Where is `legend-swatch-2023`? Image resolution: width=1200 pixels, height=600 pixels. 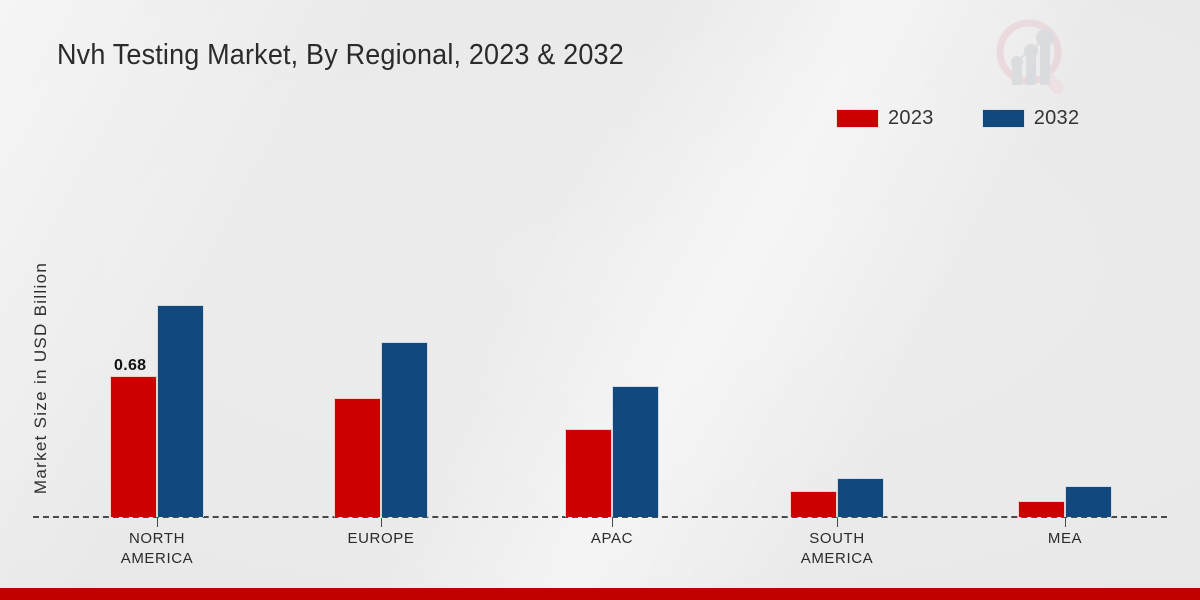
legend-swatch-2023 is located at coordinates (857, 118).